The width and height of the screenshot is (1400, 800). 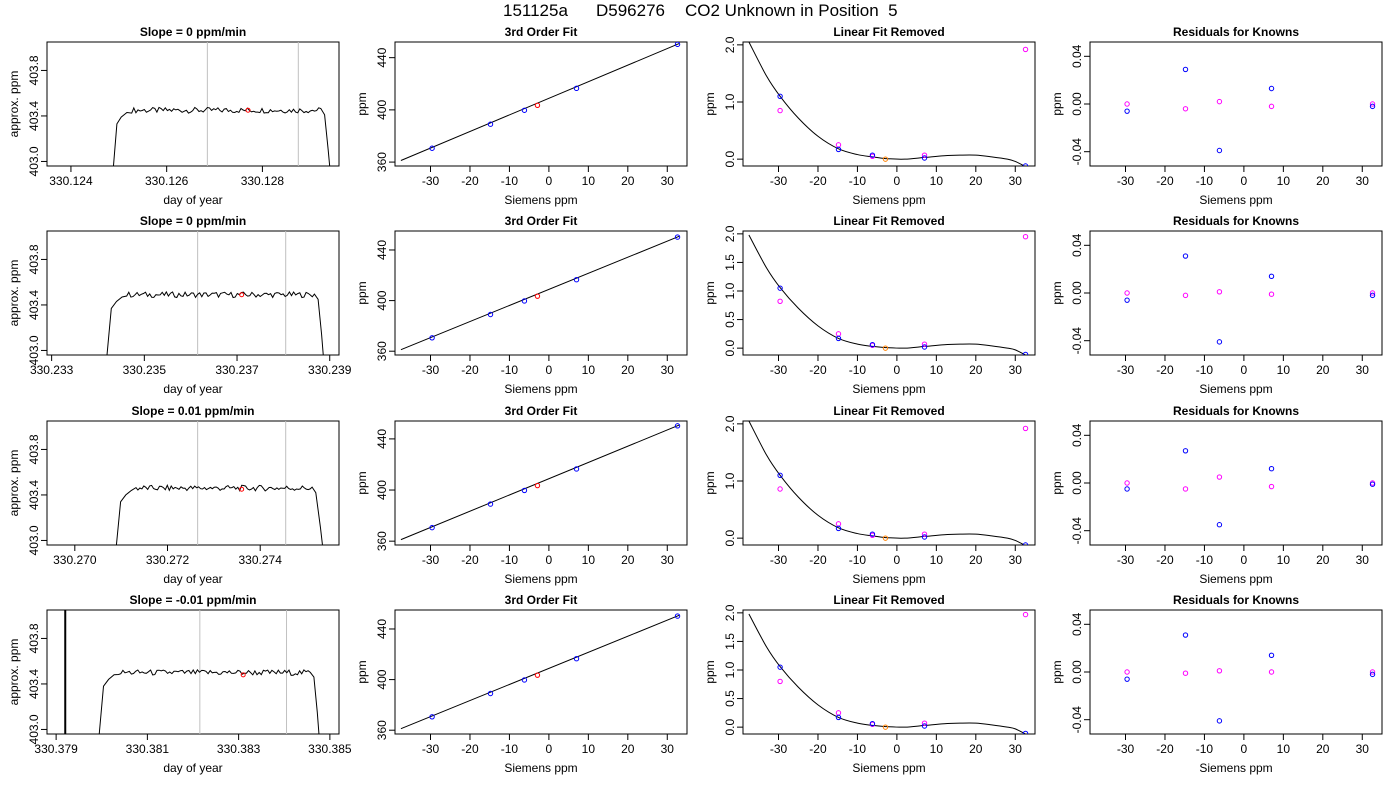 What do you see at coordinates (237, 370) in the screenshot?
I see `x-tick-label: 330.237` at bounding box center [237, 370].